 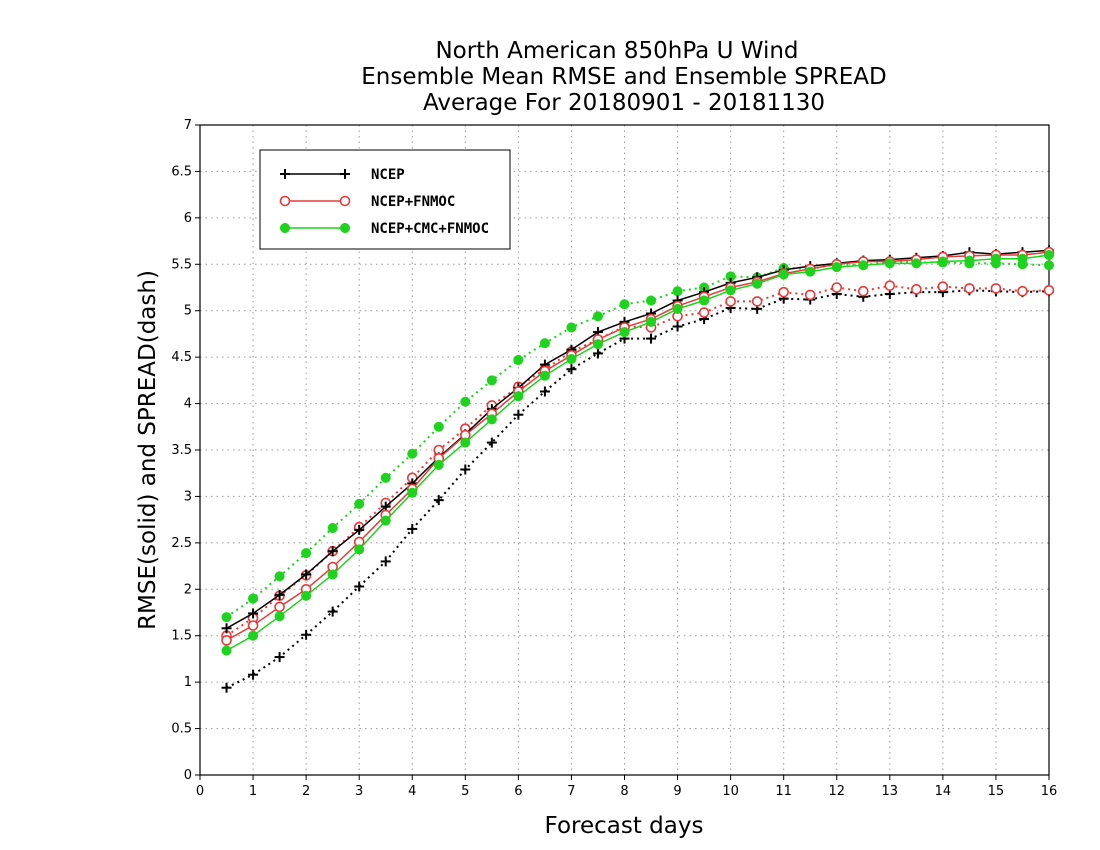 I want to click on x-tick-label: 9, so click(x=677, y=791).